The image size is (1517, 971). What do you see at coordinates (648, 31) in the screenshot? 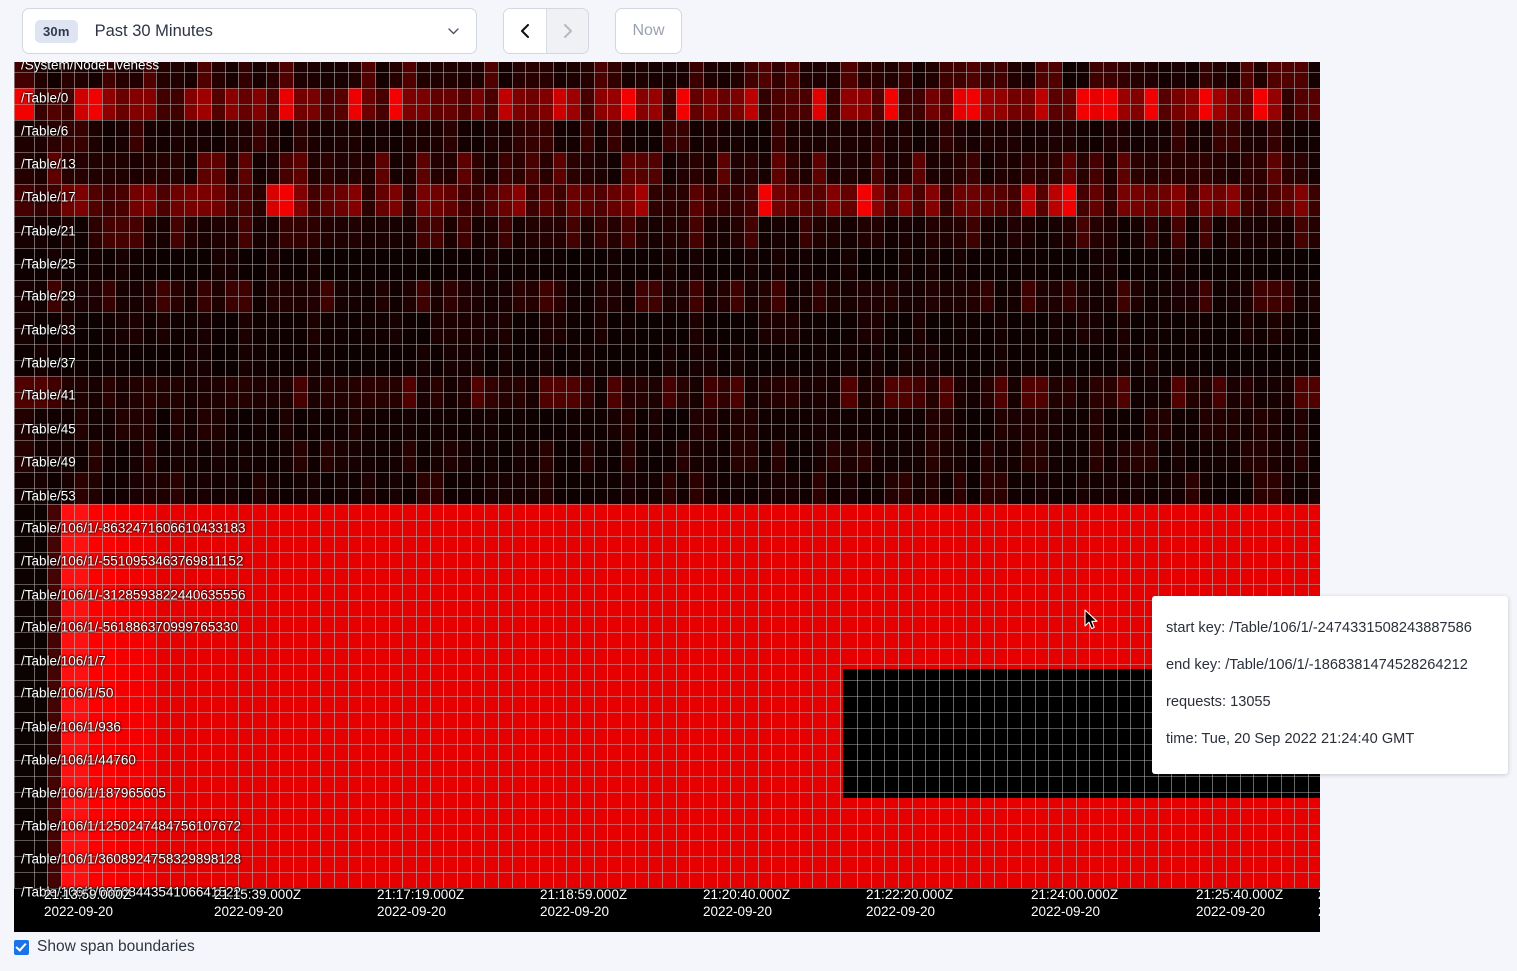
I see `now-button: Now` at bounding box center [648, 31].